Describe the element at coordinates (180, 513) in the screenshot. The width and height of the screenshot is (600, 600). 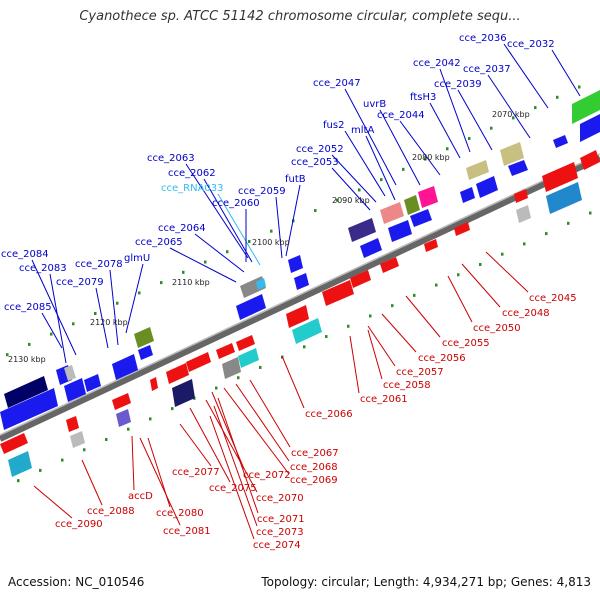
I see `label-cce_2080: cce_2080` at that location.